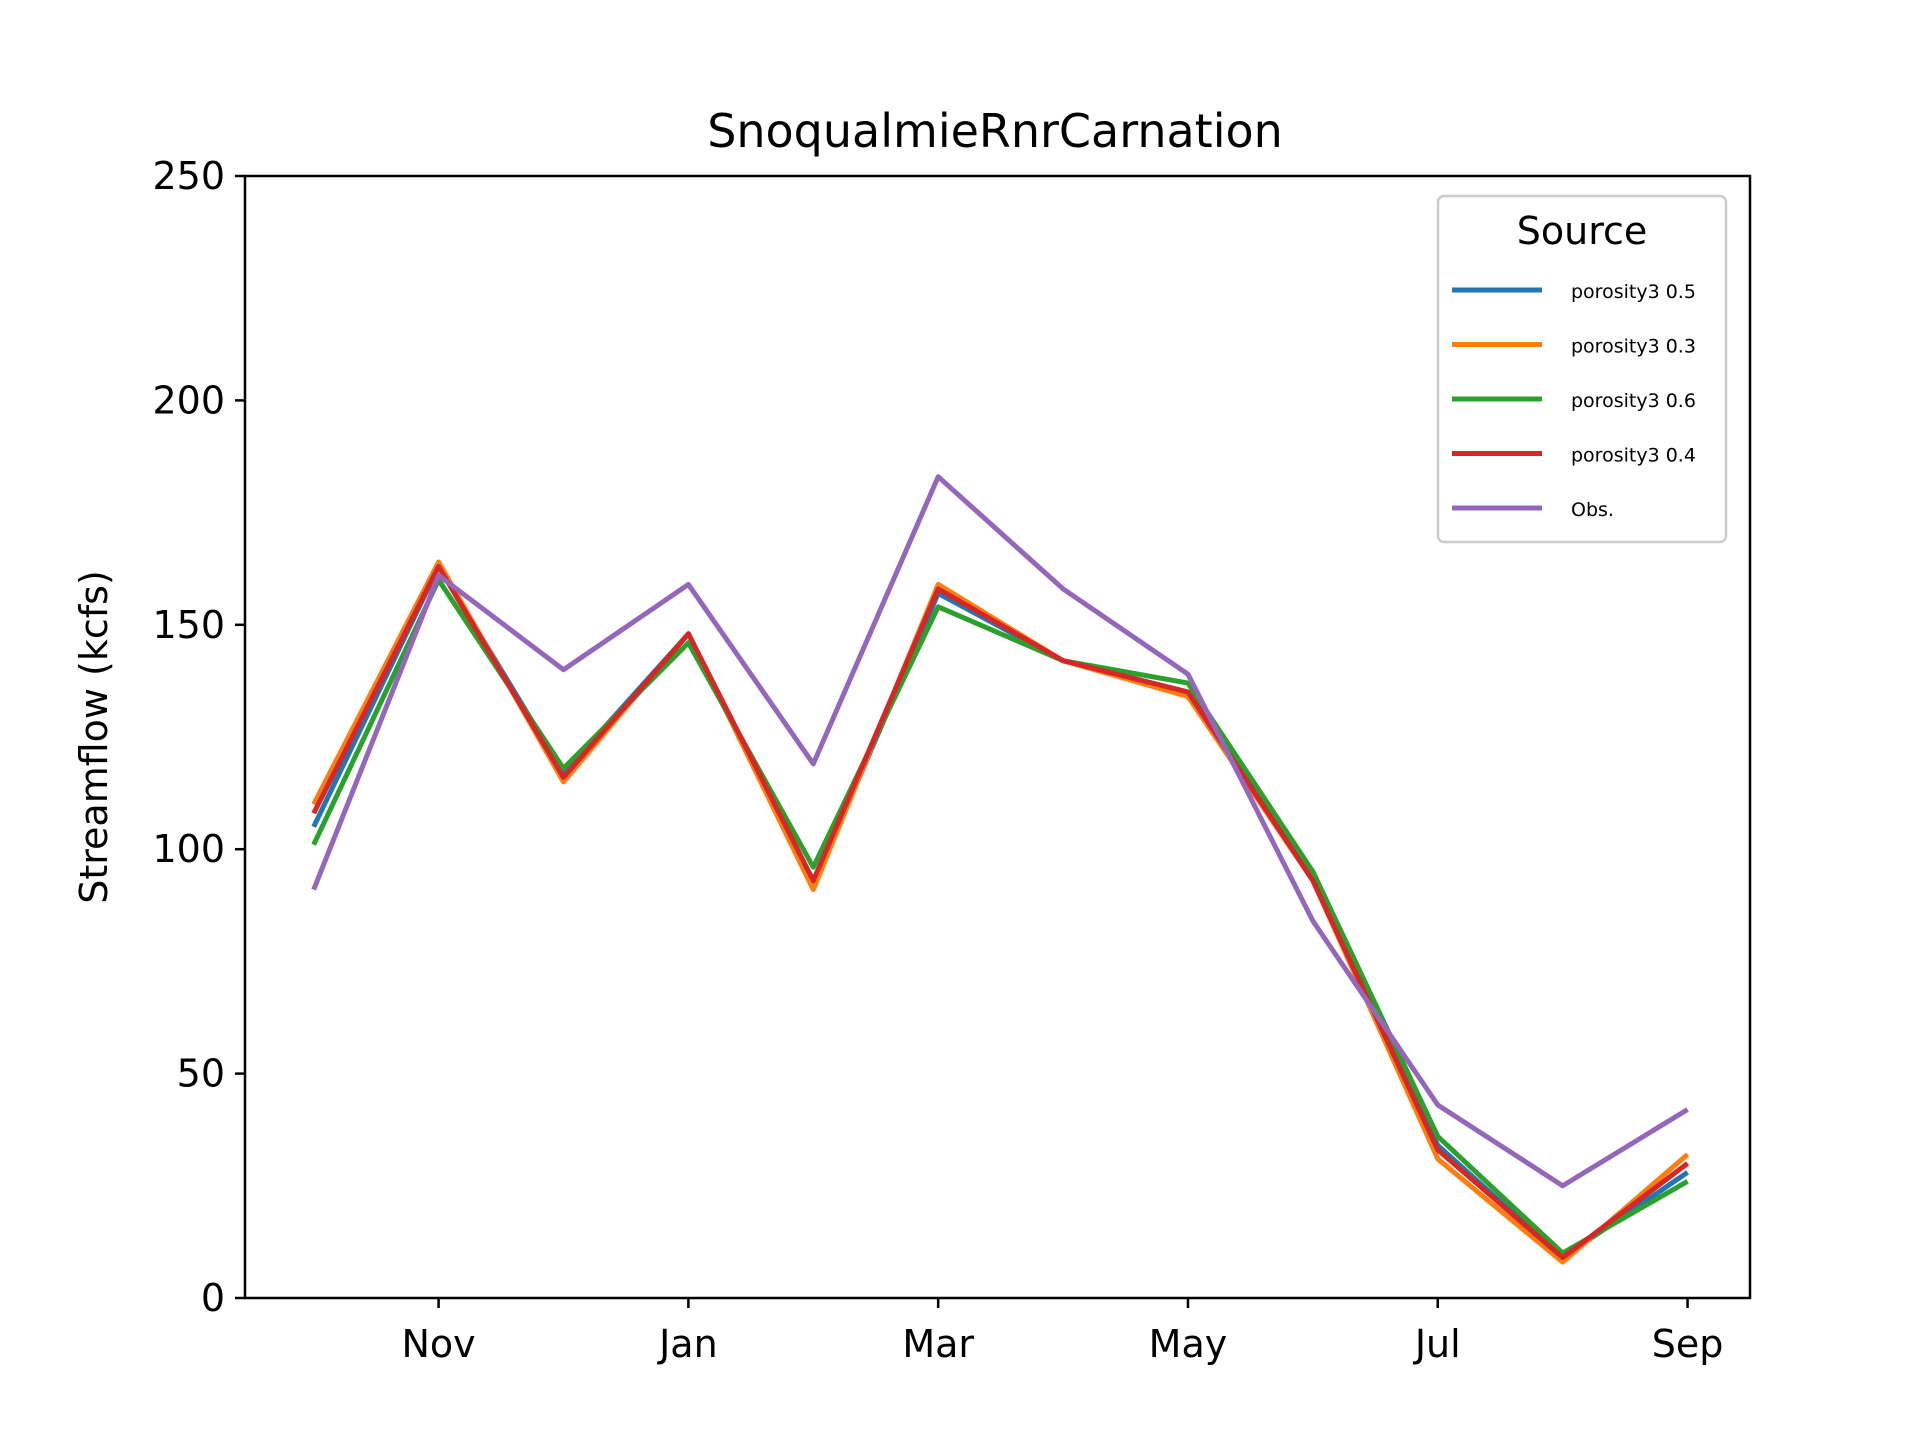 This screenshot has height=1440, width=1920. I want to click on y-axis-label: Streamflow (kcfs), so click(94, 737).